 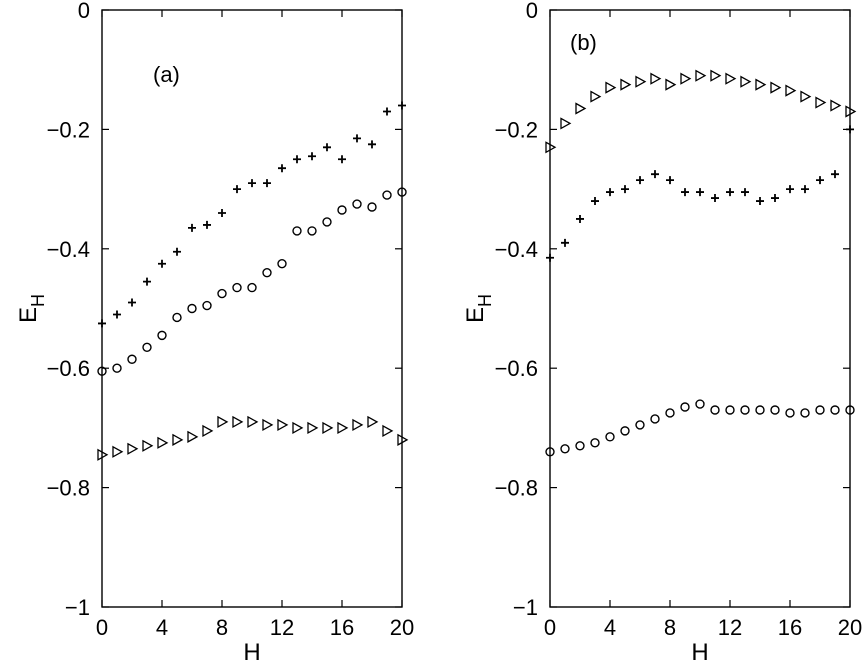 What do you see at coordinates (550, 627) in the screenshot?
I see `x-tick-label: 0` at bounding box center [550, 627].